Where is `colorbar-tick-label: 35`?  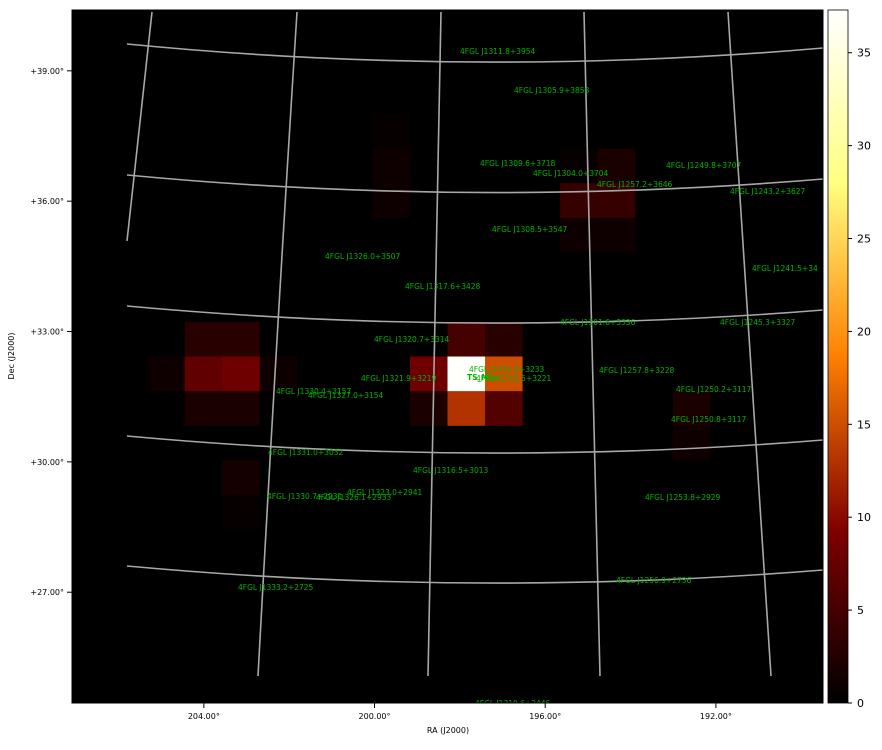
colorbar-tick-label: 35 is located at coordinates (864, 53).